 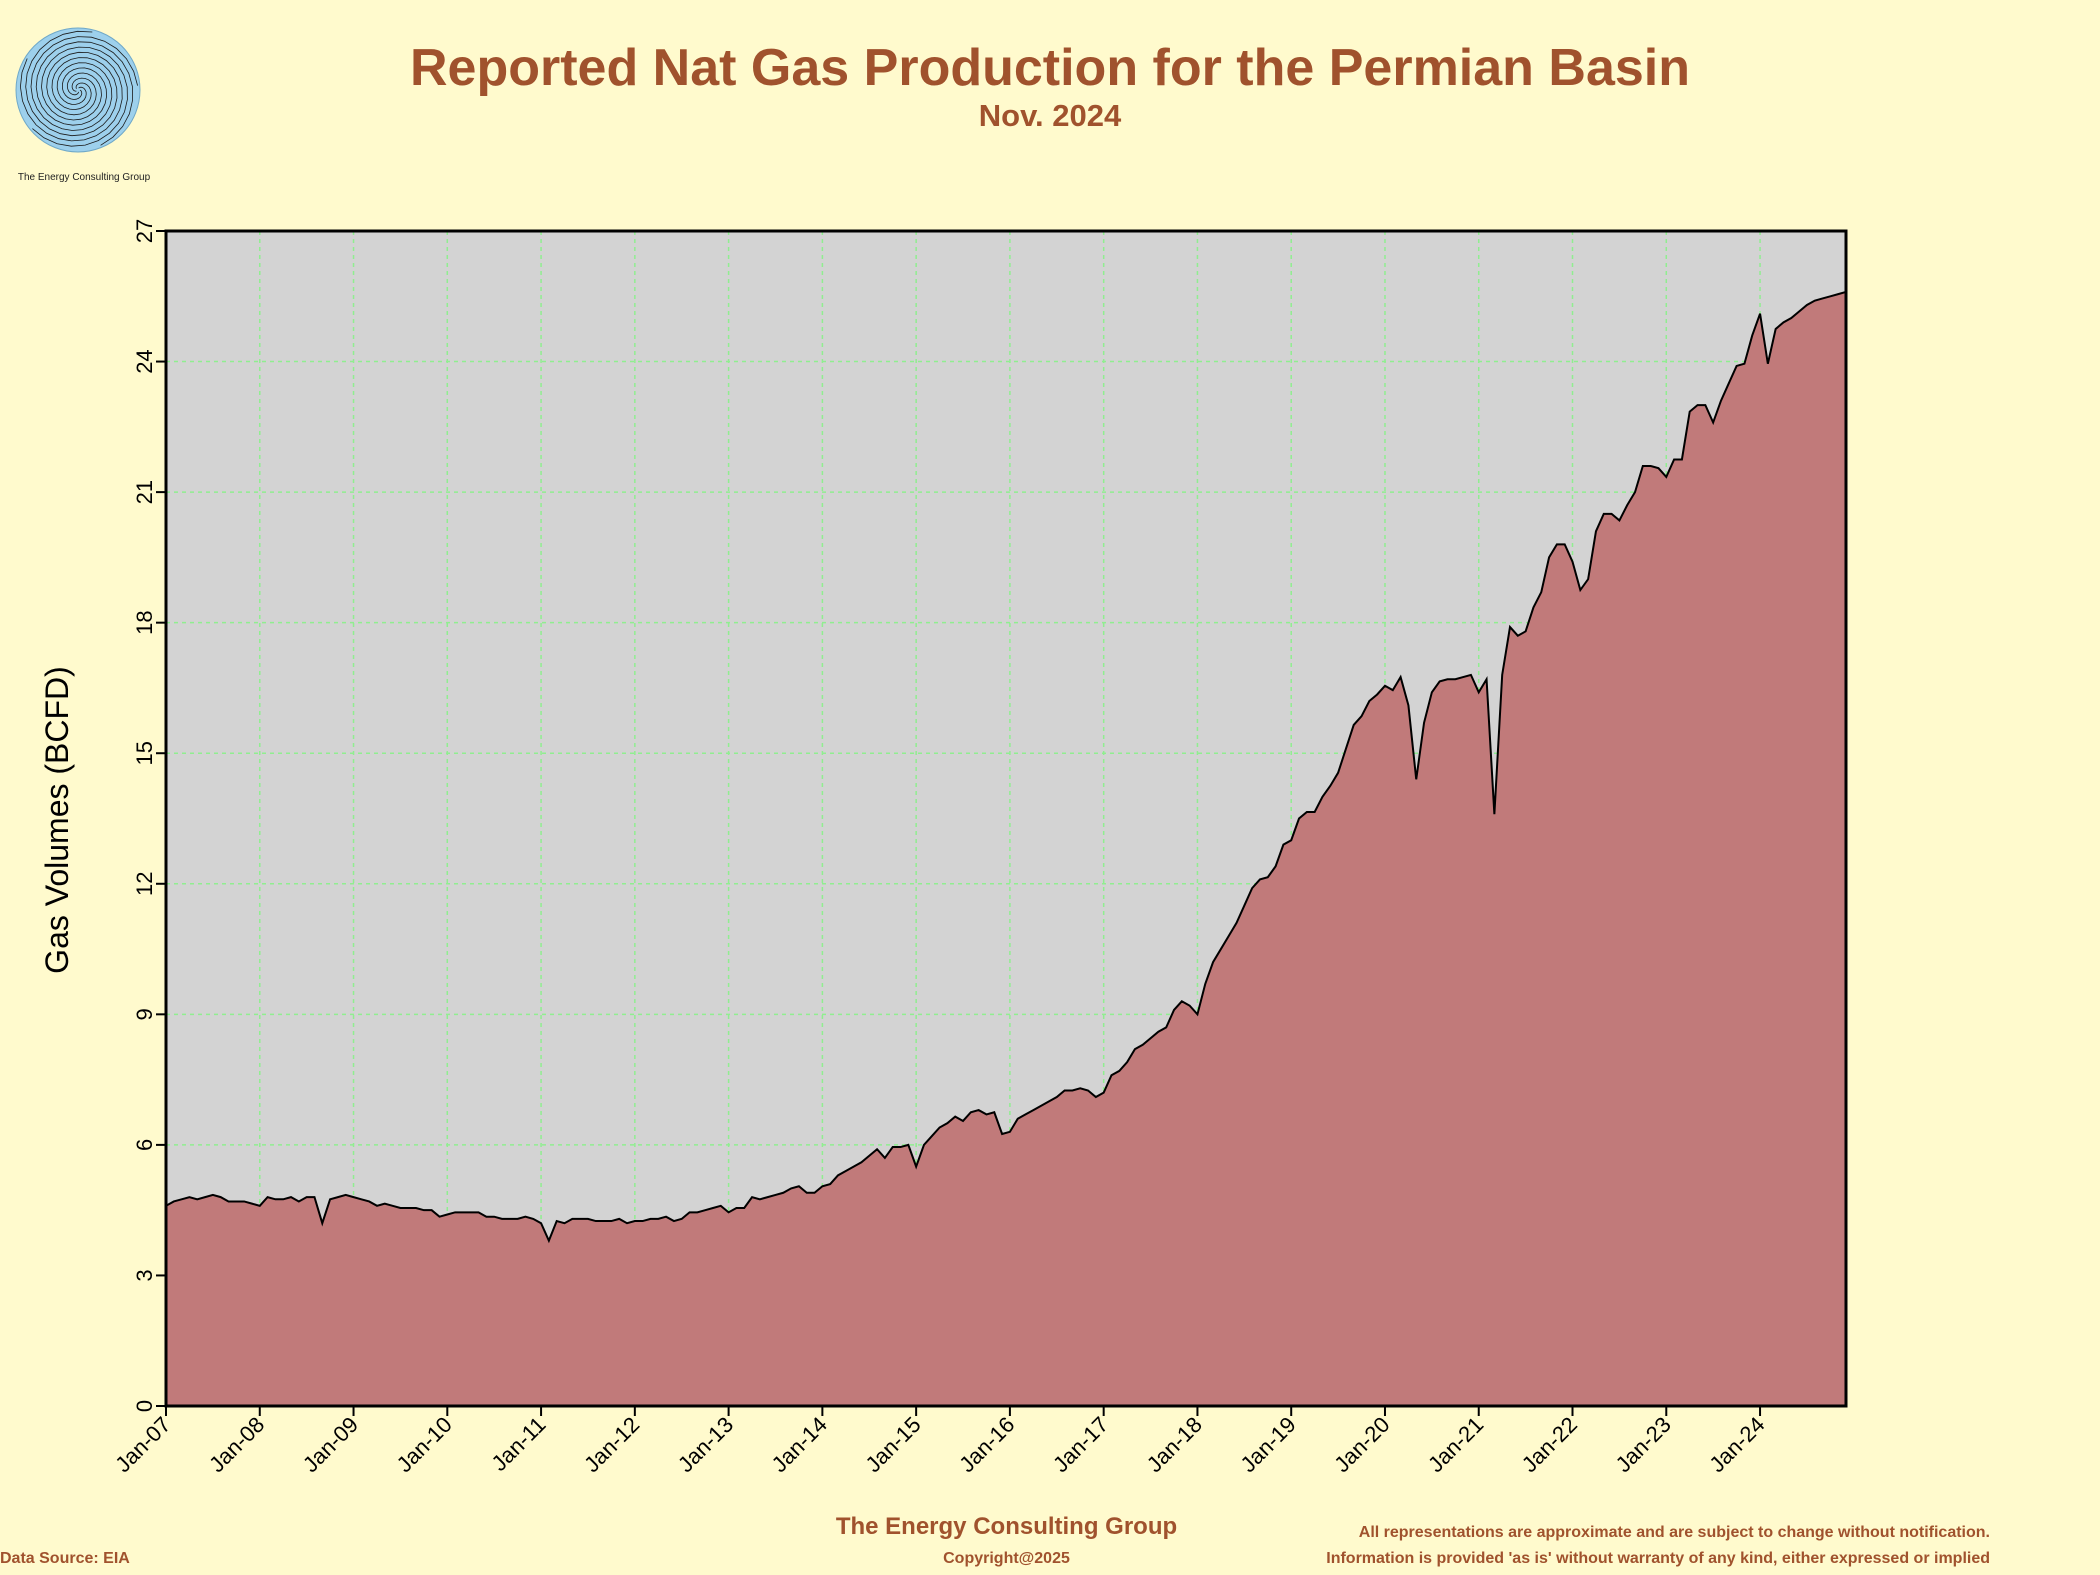 I want to click on y-tick-label: 18, so click(x=144, y=622).